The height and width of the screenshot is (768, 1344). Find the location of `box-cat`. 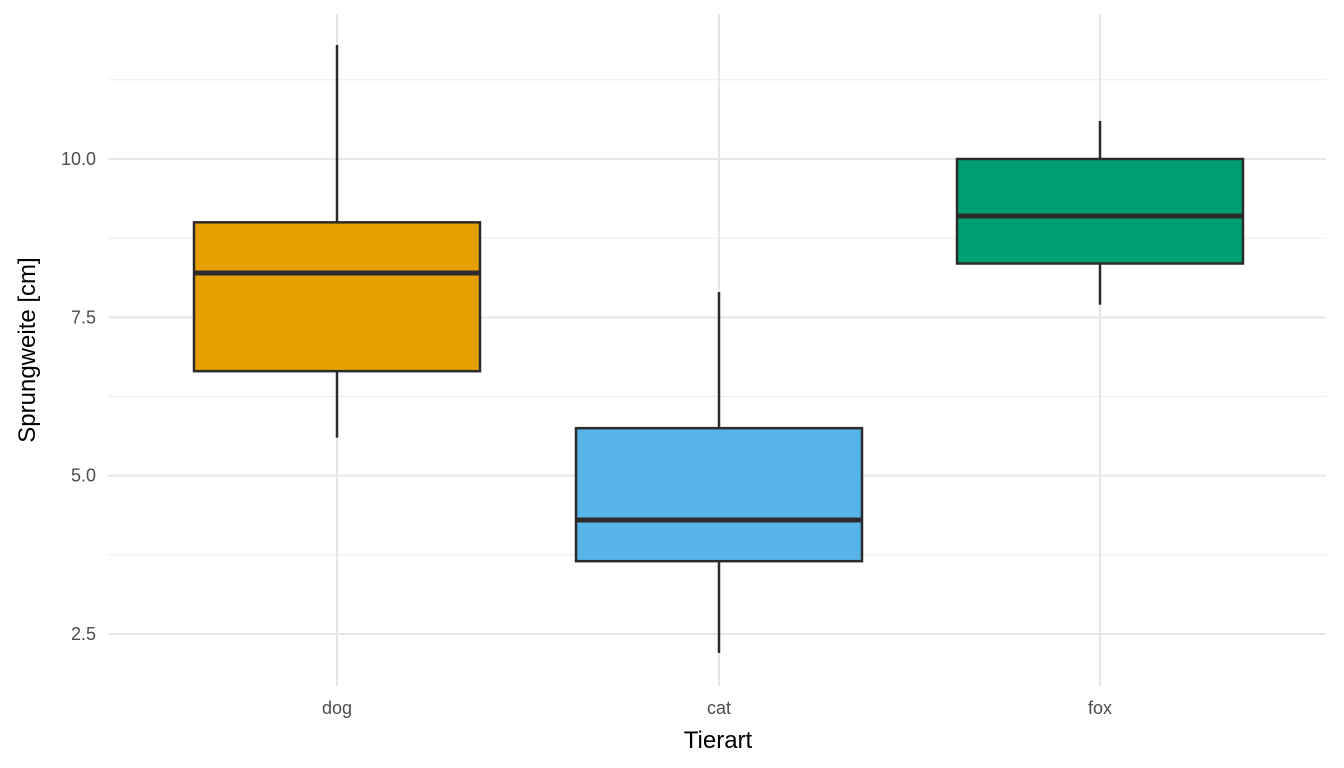

box-cat is located at coordinates (719, 472).